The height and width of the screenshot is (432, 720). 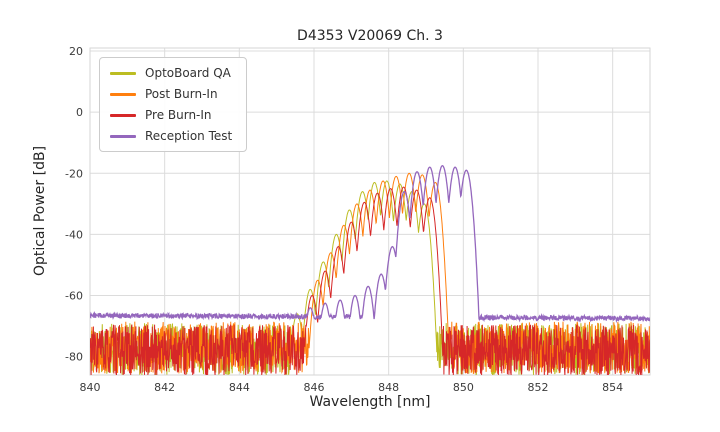 I want to click on x-tick-label: 852, so click(x=538, y=387).